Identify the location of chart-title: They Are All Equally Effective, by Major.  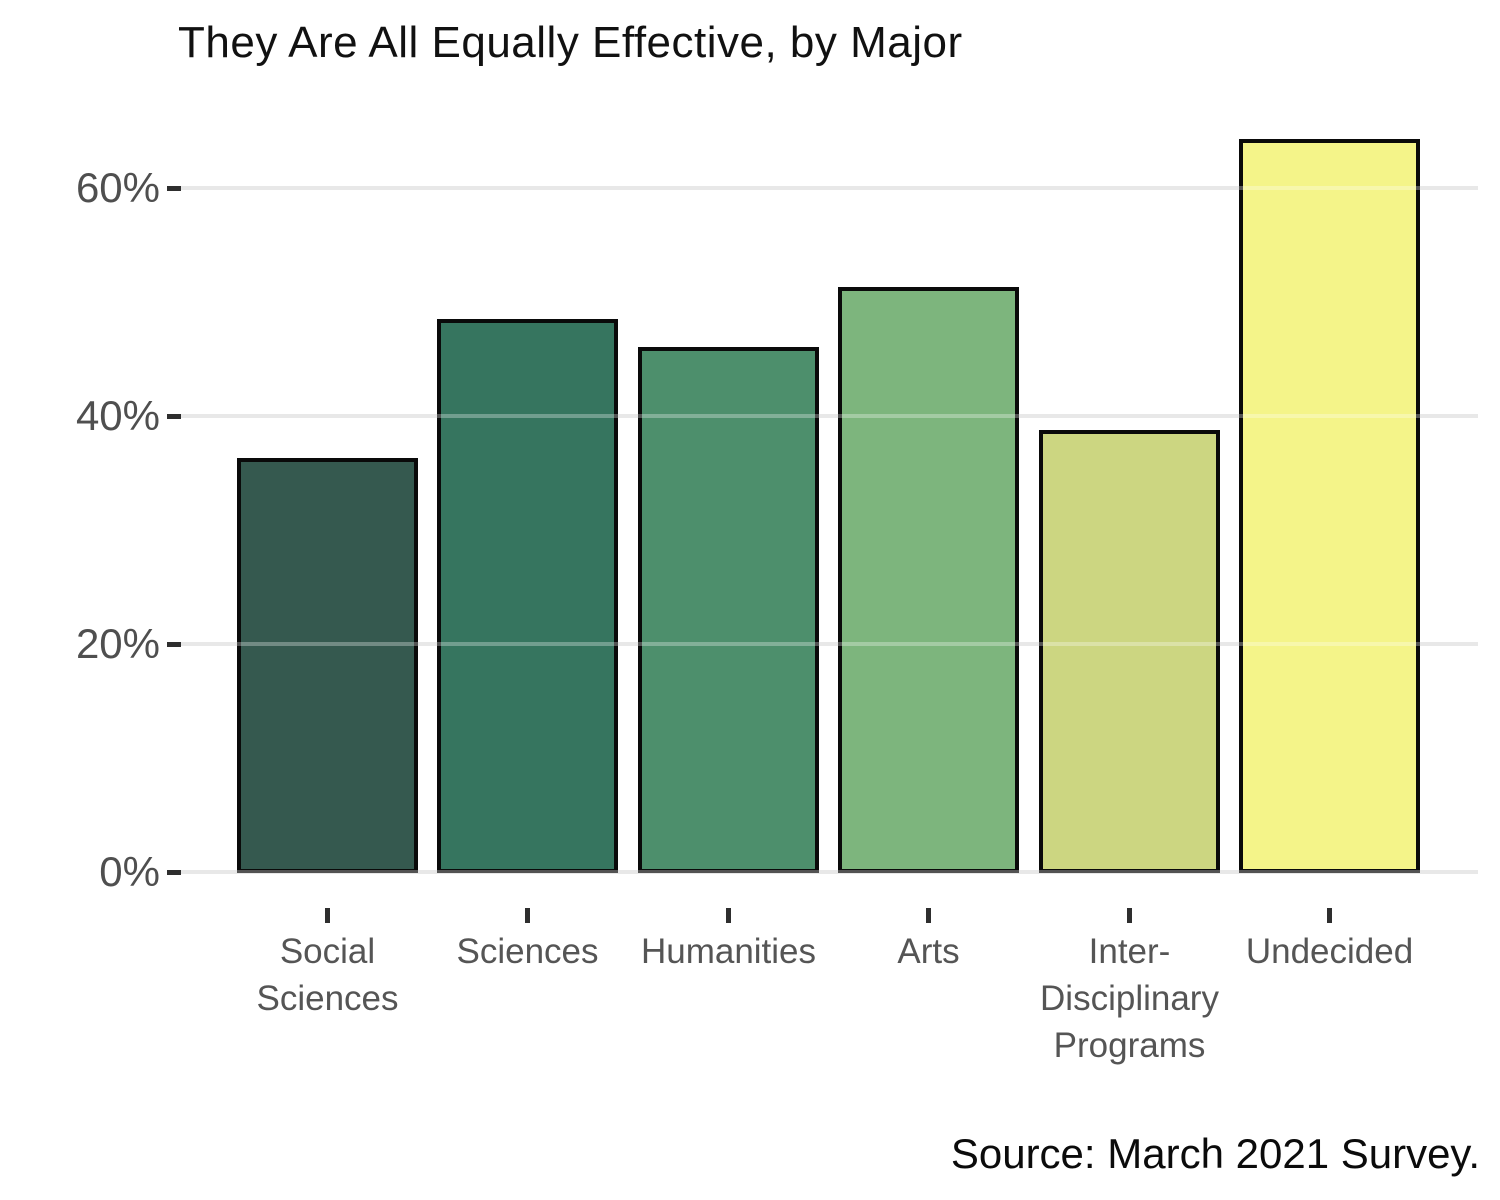
(570, 42).